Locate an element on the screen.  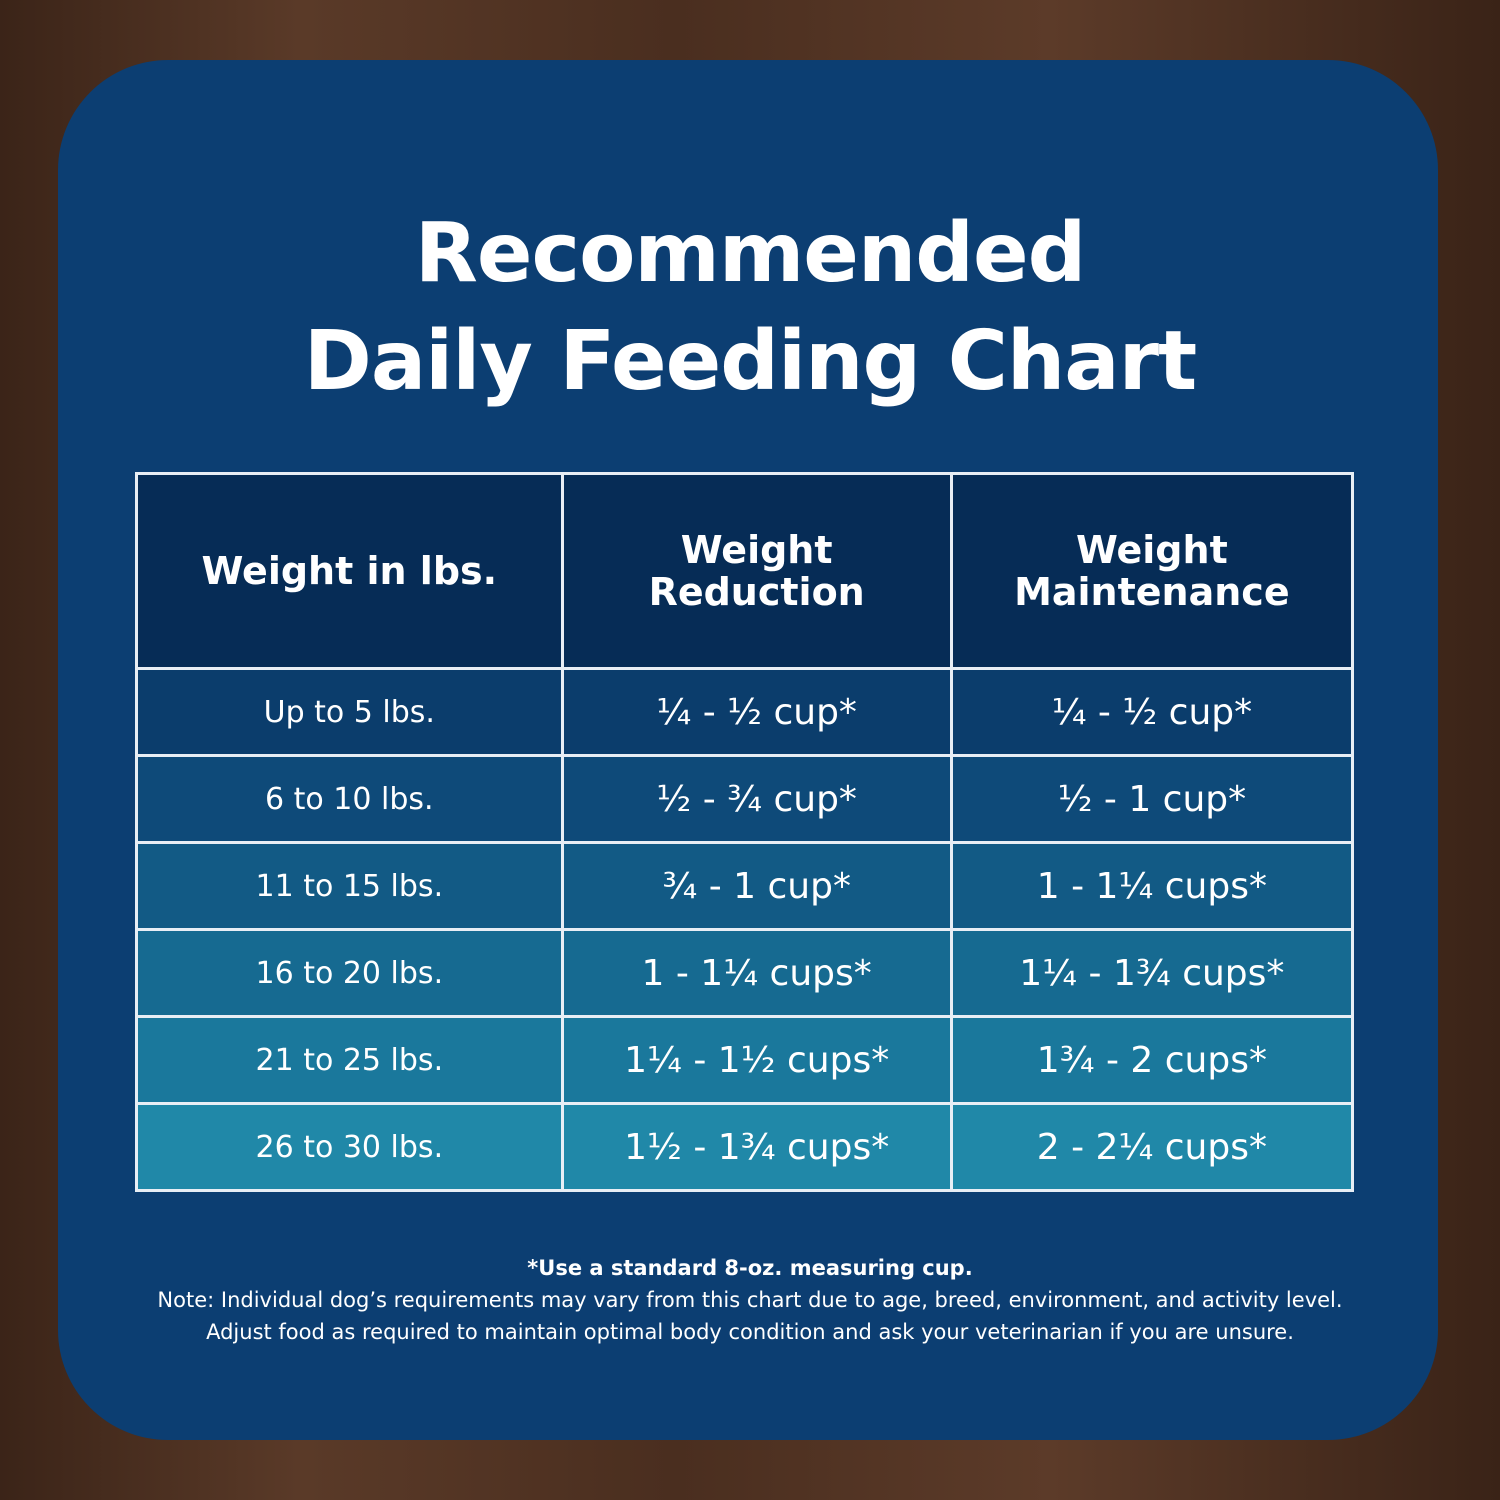
header-cell: Weight Maintenance is located at coordinates (1152, 571).